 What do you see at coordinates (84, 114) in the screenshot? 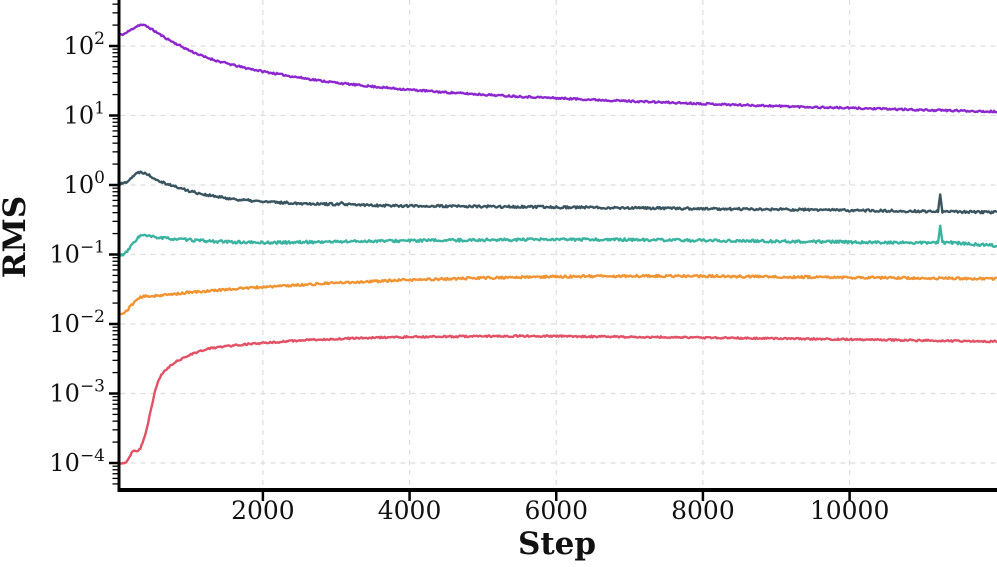
I see `y-tick-label: 10¹` at bounding box center [84, 114].